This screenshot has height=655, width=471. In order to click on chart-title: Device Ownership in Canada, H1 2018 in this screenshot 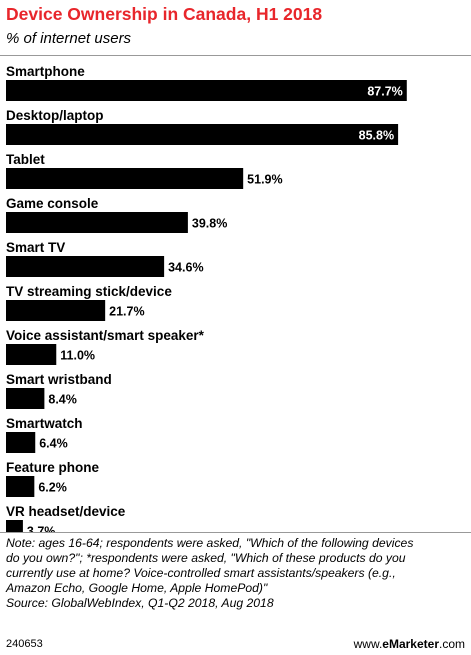, I will do `click(164, 14)`.